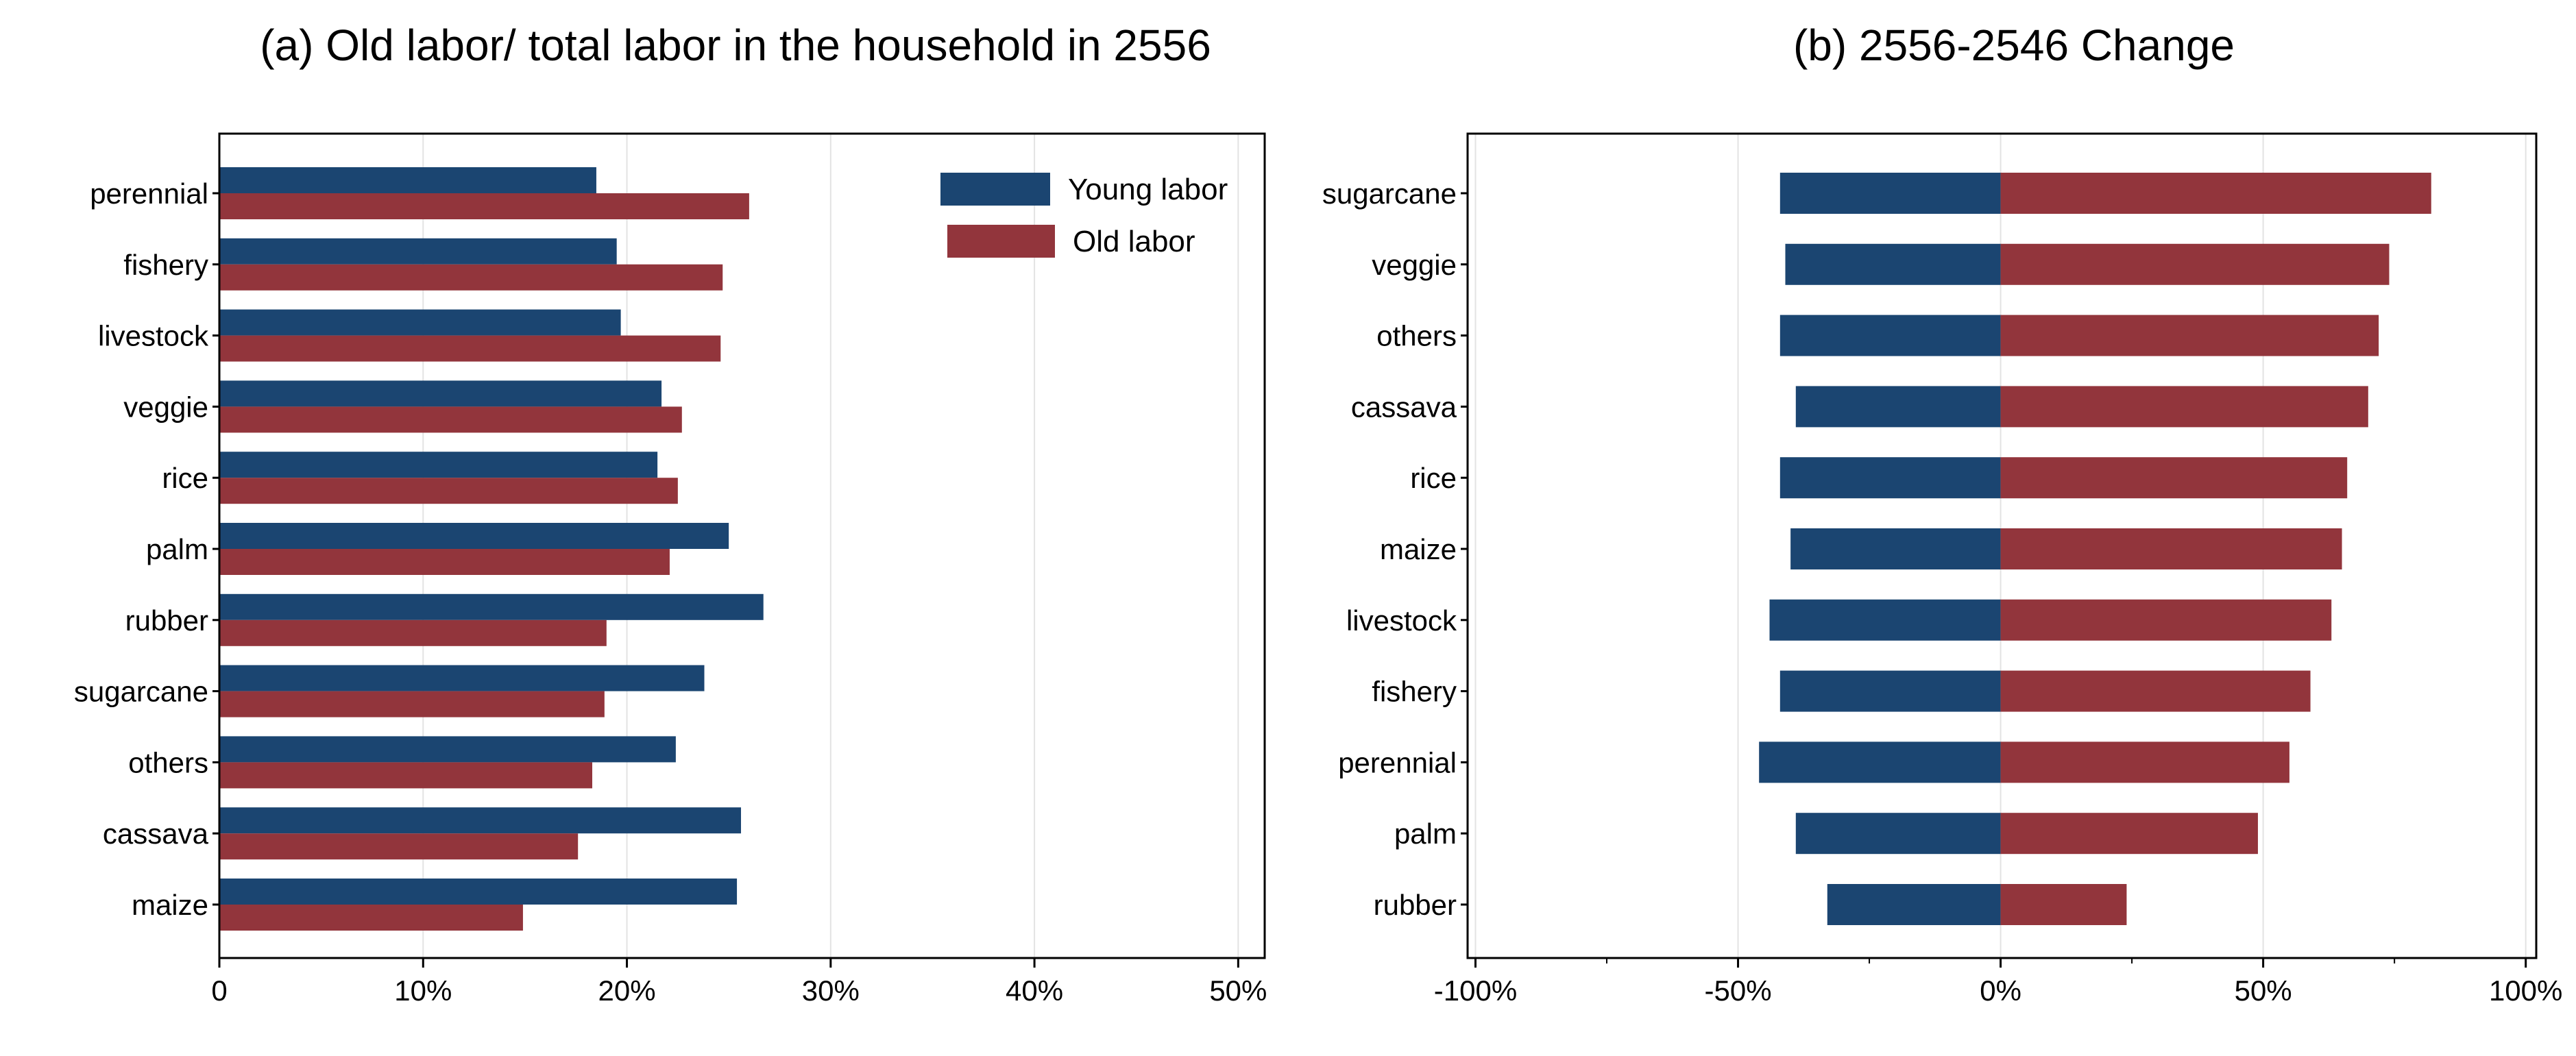 This screenshot has width=2576, height=1056. Describe the element at coordinates (219, 990) in the screenshot. I see `x-tick-label: 0` at that location.